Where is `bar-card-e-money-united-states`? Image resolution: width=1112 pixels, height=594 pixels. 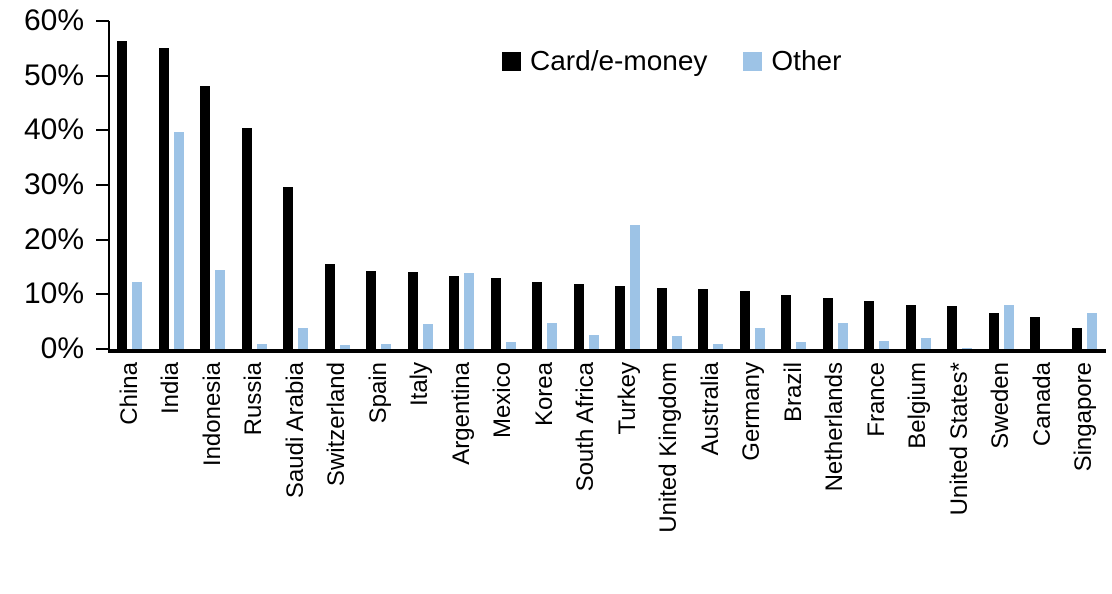 bar-card-e-money-united-states is located at coordinates (952, 327).